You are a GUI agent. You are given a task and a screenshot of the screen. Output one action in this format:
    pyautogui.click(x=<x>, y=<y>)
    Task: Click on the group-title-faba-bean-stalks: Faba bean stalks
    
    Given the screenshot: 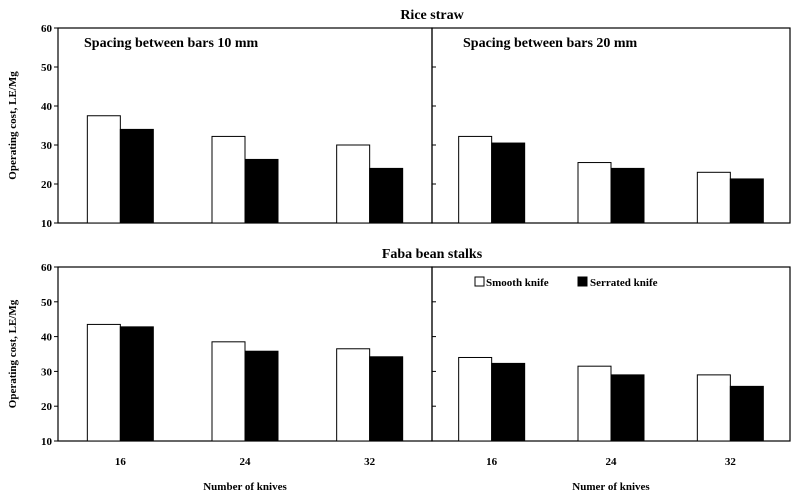 What is the action you would take?
    pyautogui.click(x=432, y=254)
    